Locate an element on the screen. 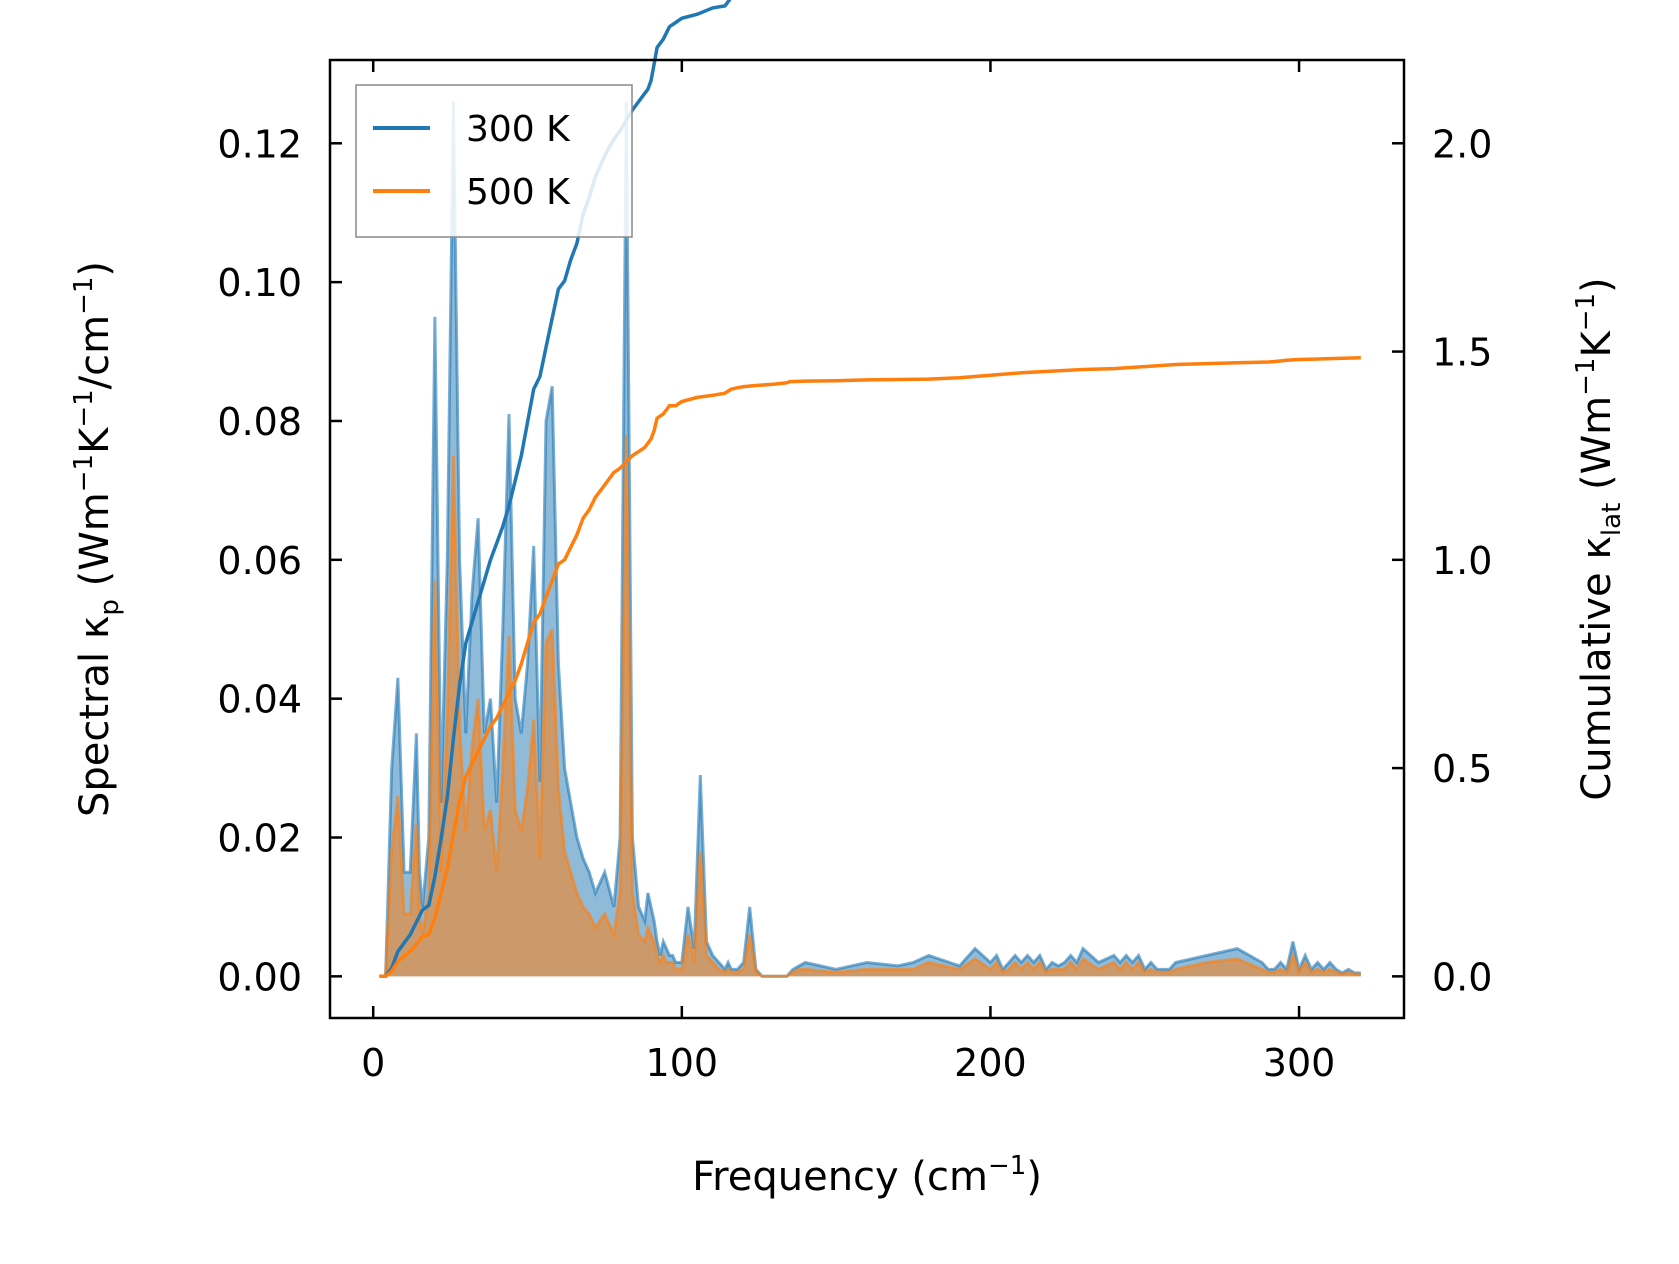 The width and height of the screenshot is (1679, 1264). x-tick-label: 200 is located at coordinates (990, 1063).